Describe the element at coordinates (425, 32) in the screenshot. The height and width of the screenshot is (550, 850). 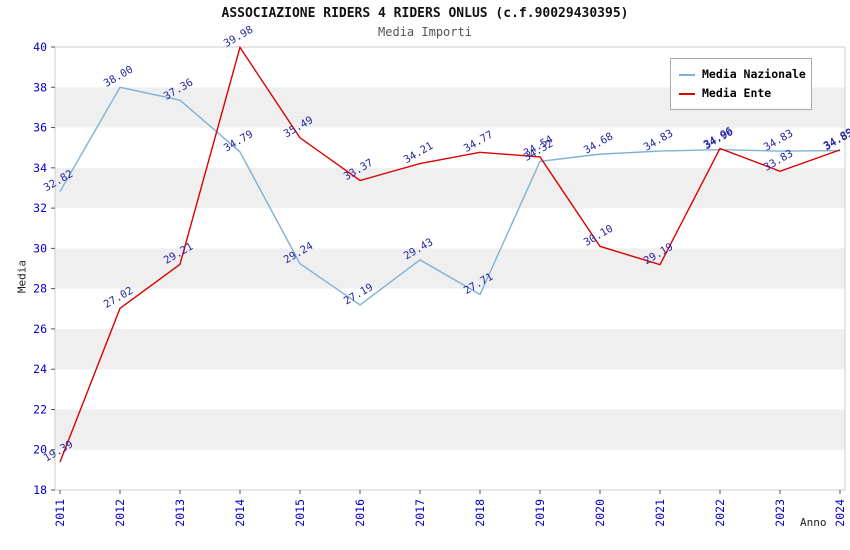
I see `chart-subtitle: Media Importi` at that location.